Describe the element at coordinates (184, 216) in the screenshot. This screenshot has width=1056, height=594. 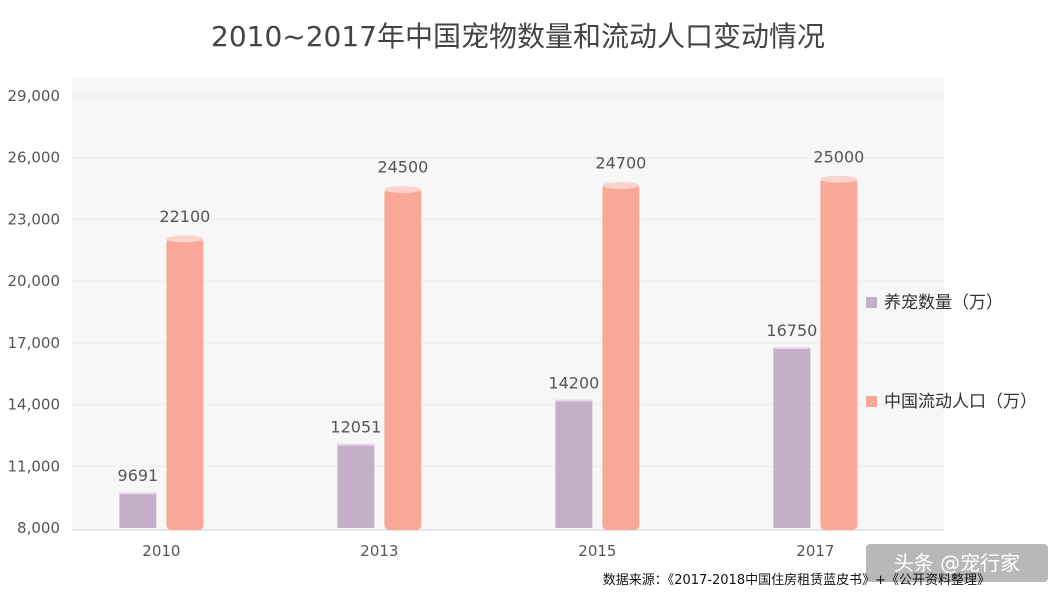
I see `data-label-floating-population-2010: 22100` at that location.